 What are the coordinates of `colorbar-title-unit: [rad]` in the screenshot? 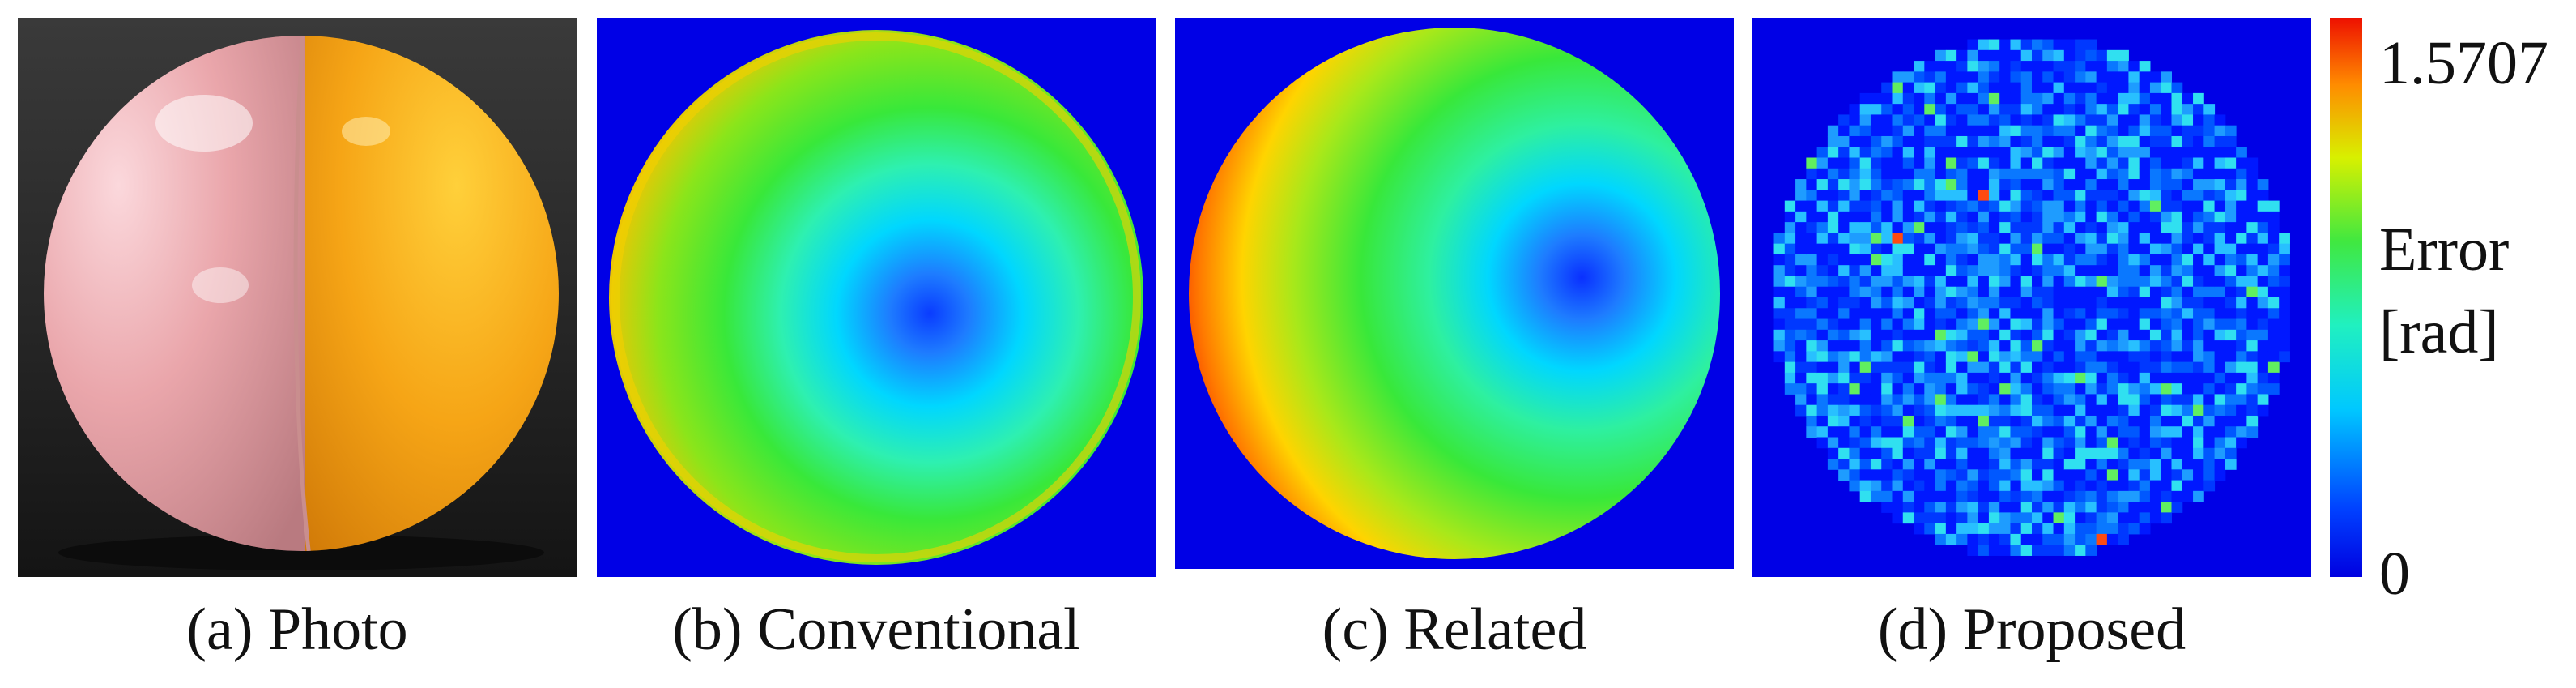 It's located at (2439, 332).